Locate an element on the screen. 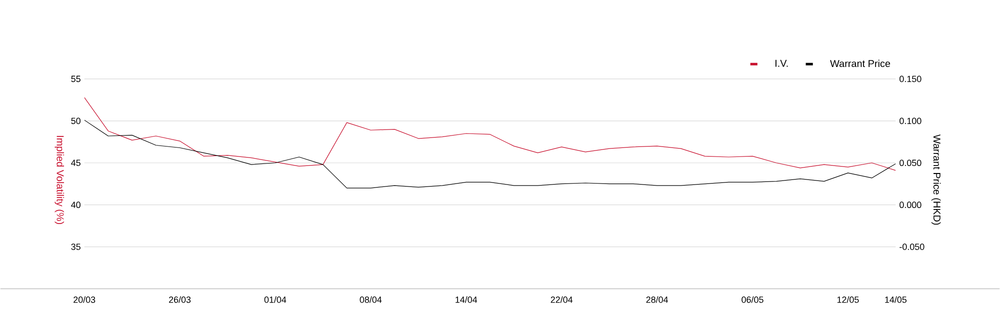 The width and height of the screenshot is (1000, 324). x-tick-label: 01/04 is located at coordinates (275, 299).